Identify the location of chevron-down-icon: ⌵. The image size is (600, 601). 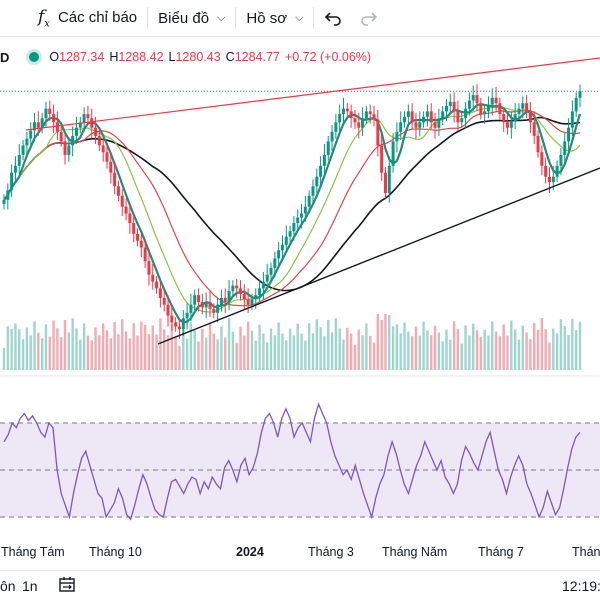
(299, 17).